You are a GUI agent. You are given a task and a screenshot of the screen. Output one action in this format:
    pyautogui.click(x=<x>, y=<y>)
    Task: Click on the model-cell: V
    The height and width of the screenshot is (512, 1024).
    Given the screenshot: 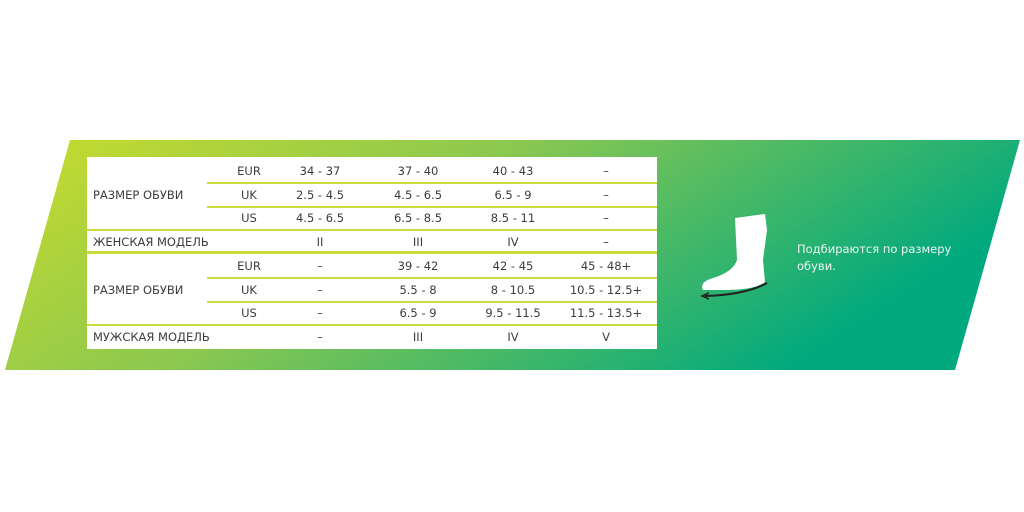 What is the action you would take?
    pyautogui.click(x=606, y=336)
    